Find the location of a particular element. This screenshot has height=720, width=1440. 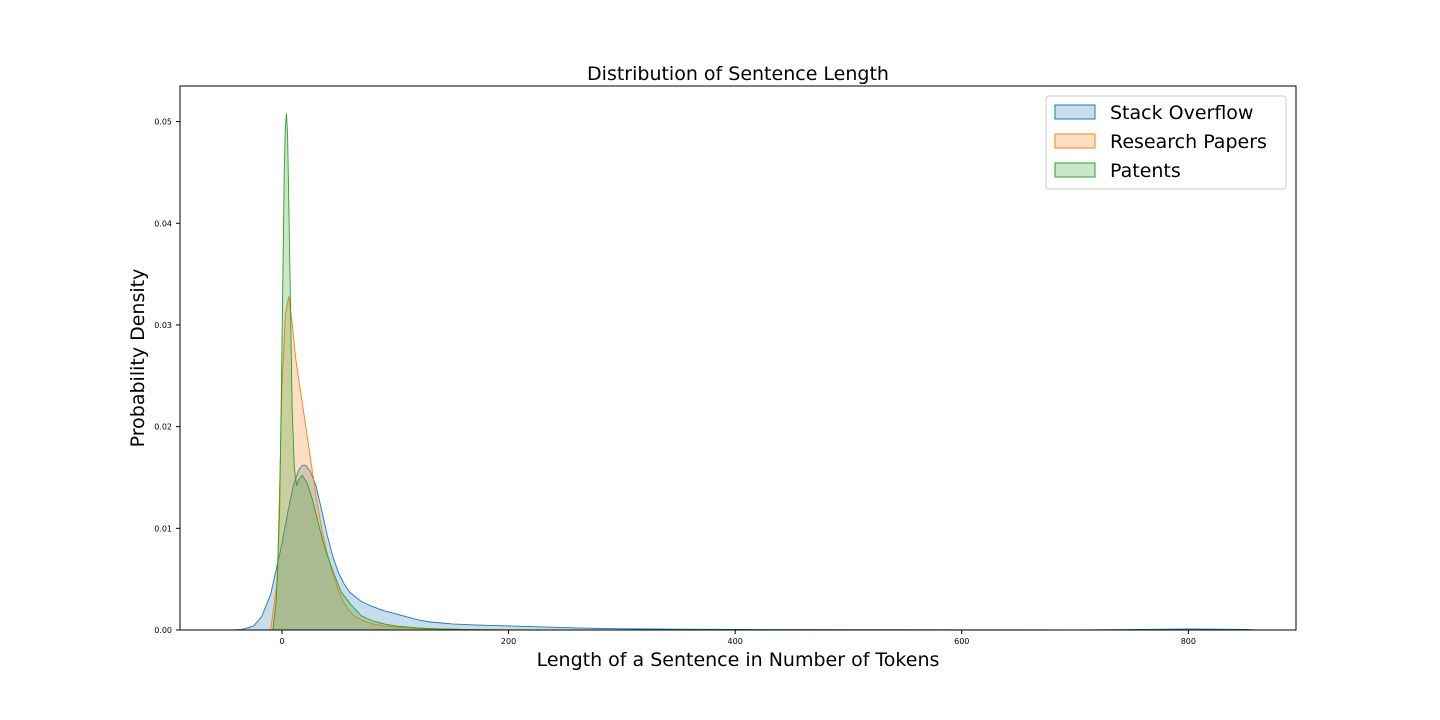

x-tick-label: 0 is located at coordinates (281, 641).